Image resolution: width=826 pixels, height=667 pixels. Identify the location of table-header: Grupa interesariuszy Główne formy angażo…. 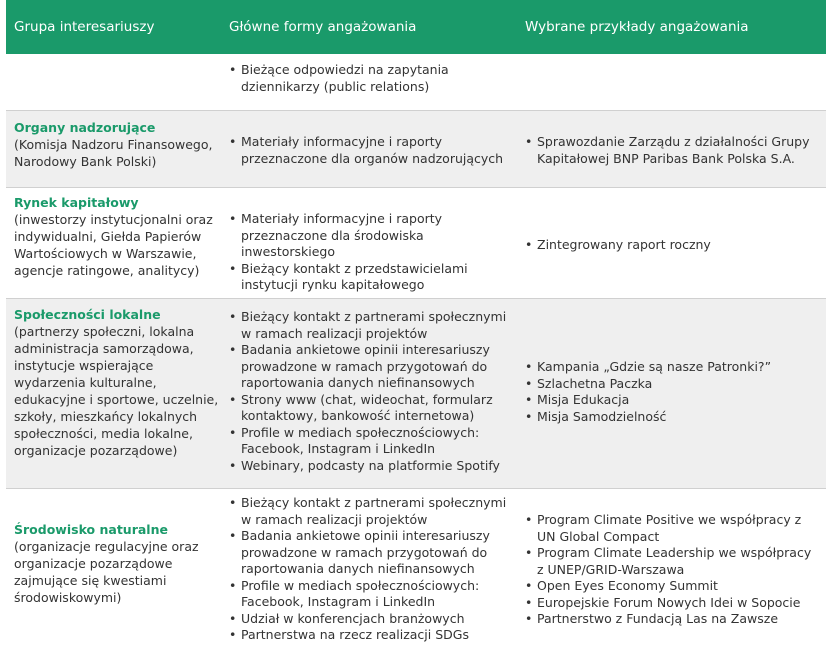
(416, 27).